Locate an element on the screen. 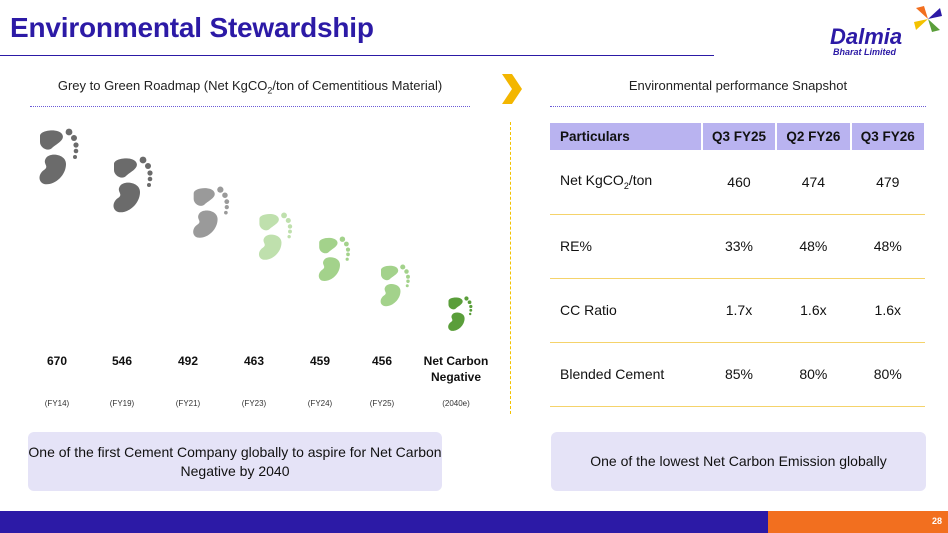 This screenshot has height=533, width=948. row-label: CC Ratio is located at coordinates (626, 310).